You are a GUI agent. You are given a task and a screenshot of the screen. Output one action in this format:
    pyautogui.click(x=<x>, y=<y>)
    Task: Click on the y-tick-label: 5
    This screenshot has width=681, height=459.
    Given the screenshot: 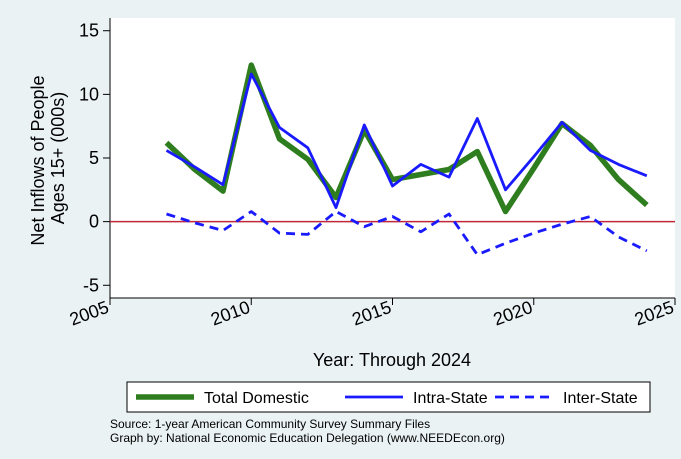 What is the action you would take?
    pyautogui.click(x=94, y=158)
    